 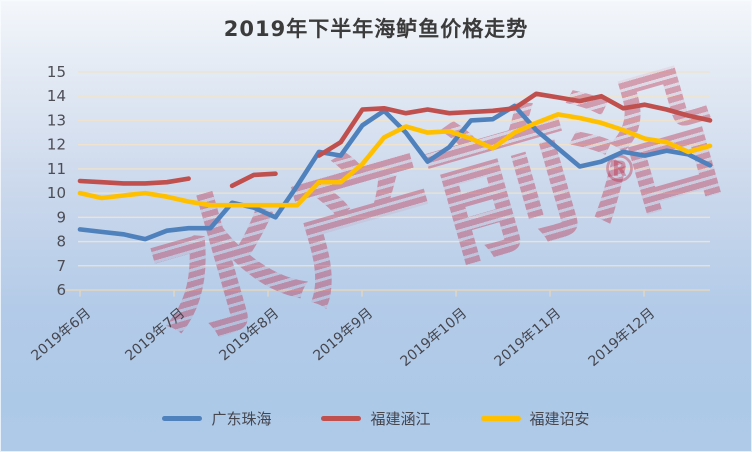 I want to click on y-axis-label: 9, so click(x=61, y=217).